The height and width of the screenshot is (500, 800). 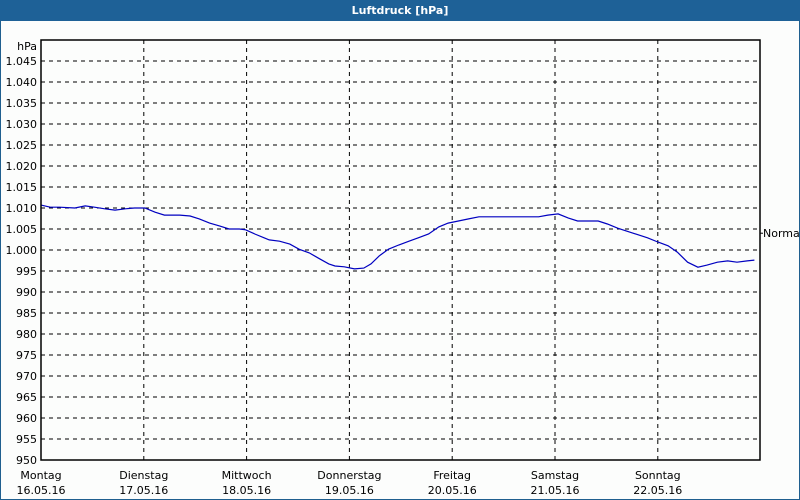 What do you see at coordinates (349, 490) in the screenshot?
I see `x-tick-date: 19.05.16` at bounding box center [349, 490].